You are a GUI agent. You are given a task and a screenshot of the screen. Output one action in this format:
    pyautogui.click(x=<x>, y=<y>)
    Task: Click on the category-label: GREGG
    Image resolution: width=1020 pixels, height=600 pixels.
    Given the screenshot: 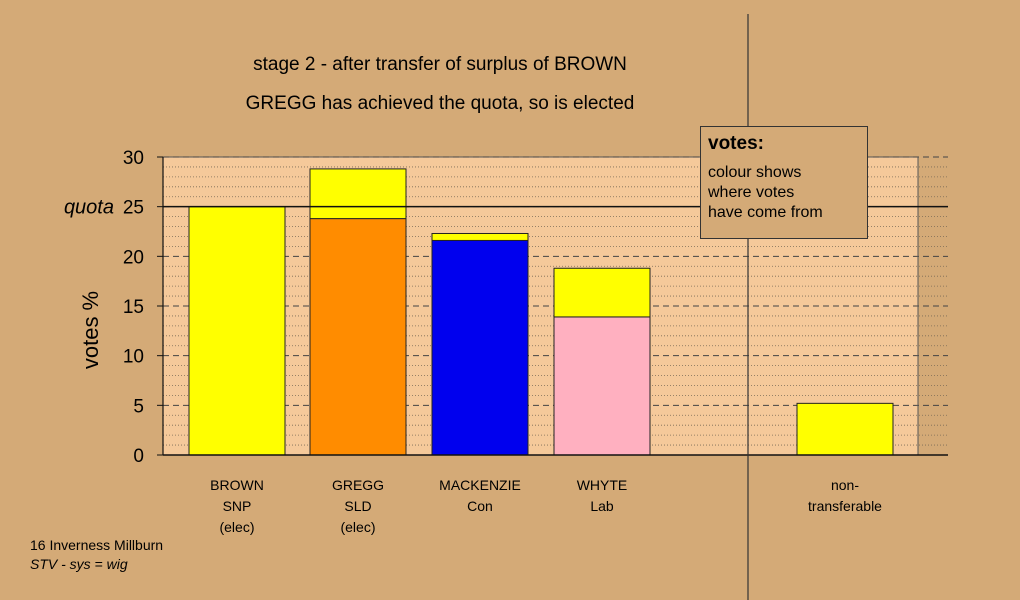 What is the action you would take?
    pyautogui.click(x=358, y=485)
    